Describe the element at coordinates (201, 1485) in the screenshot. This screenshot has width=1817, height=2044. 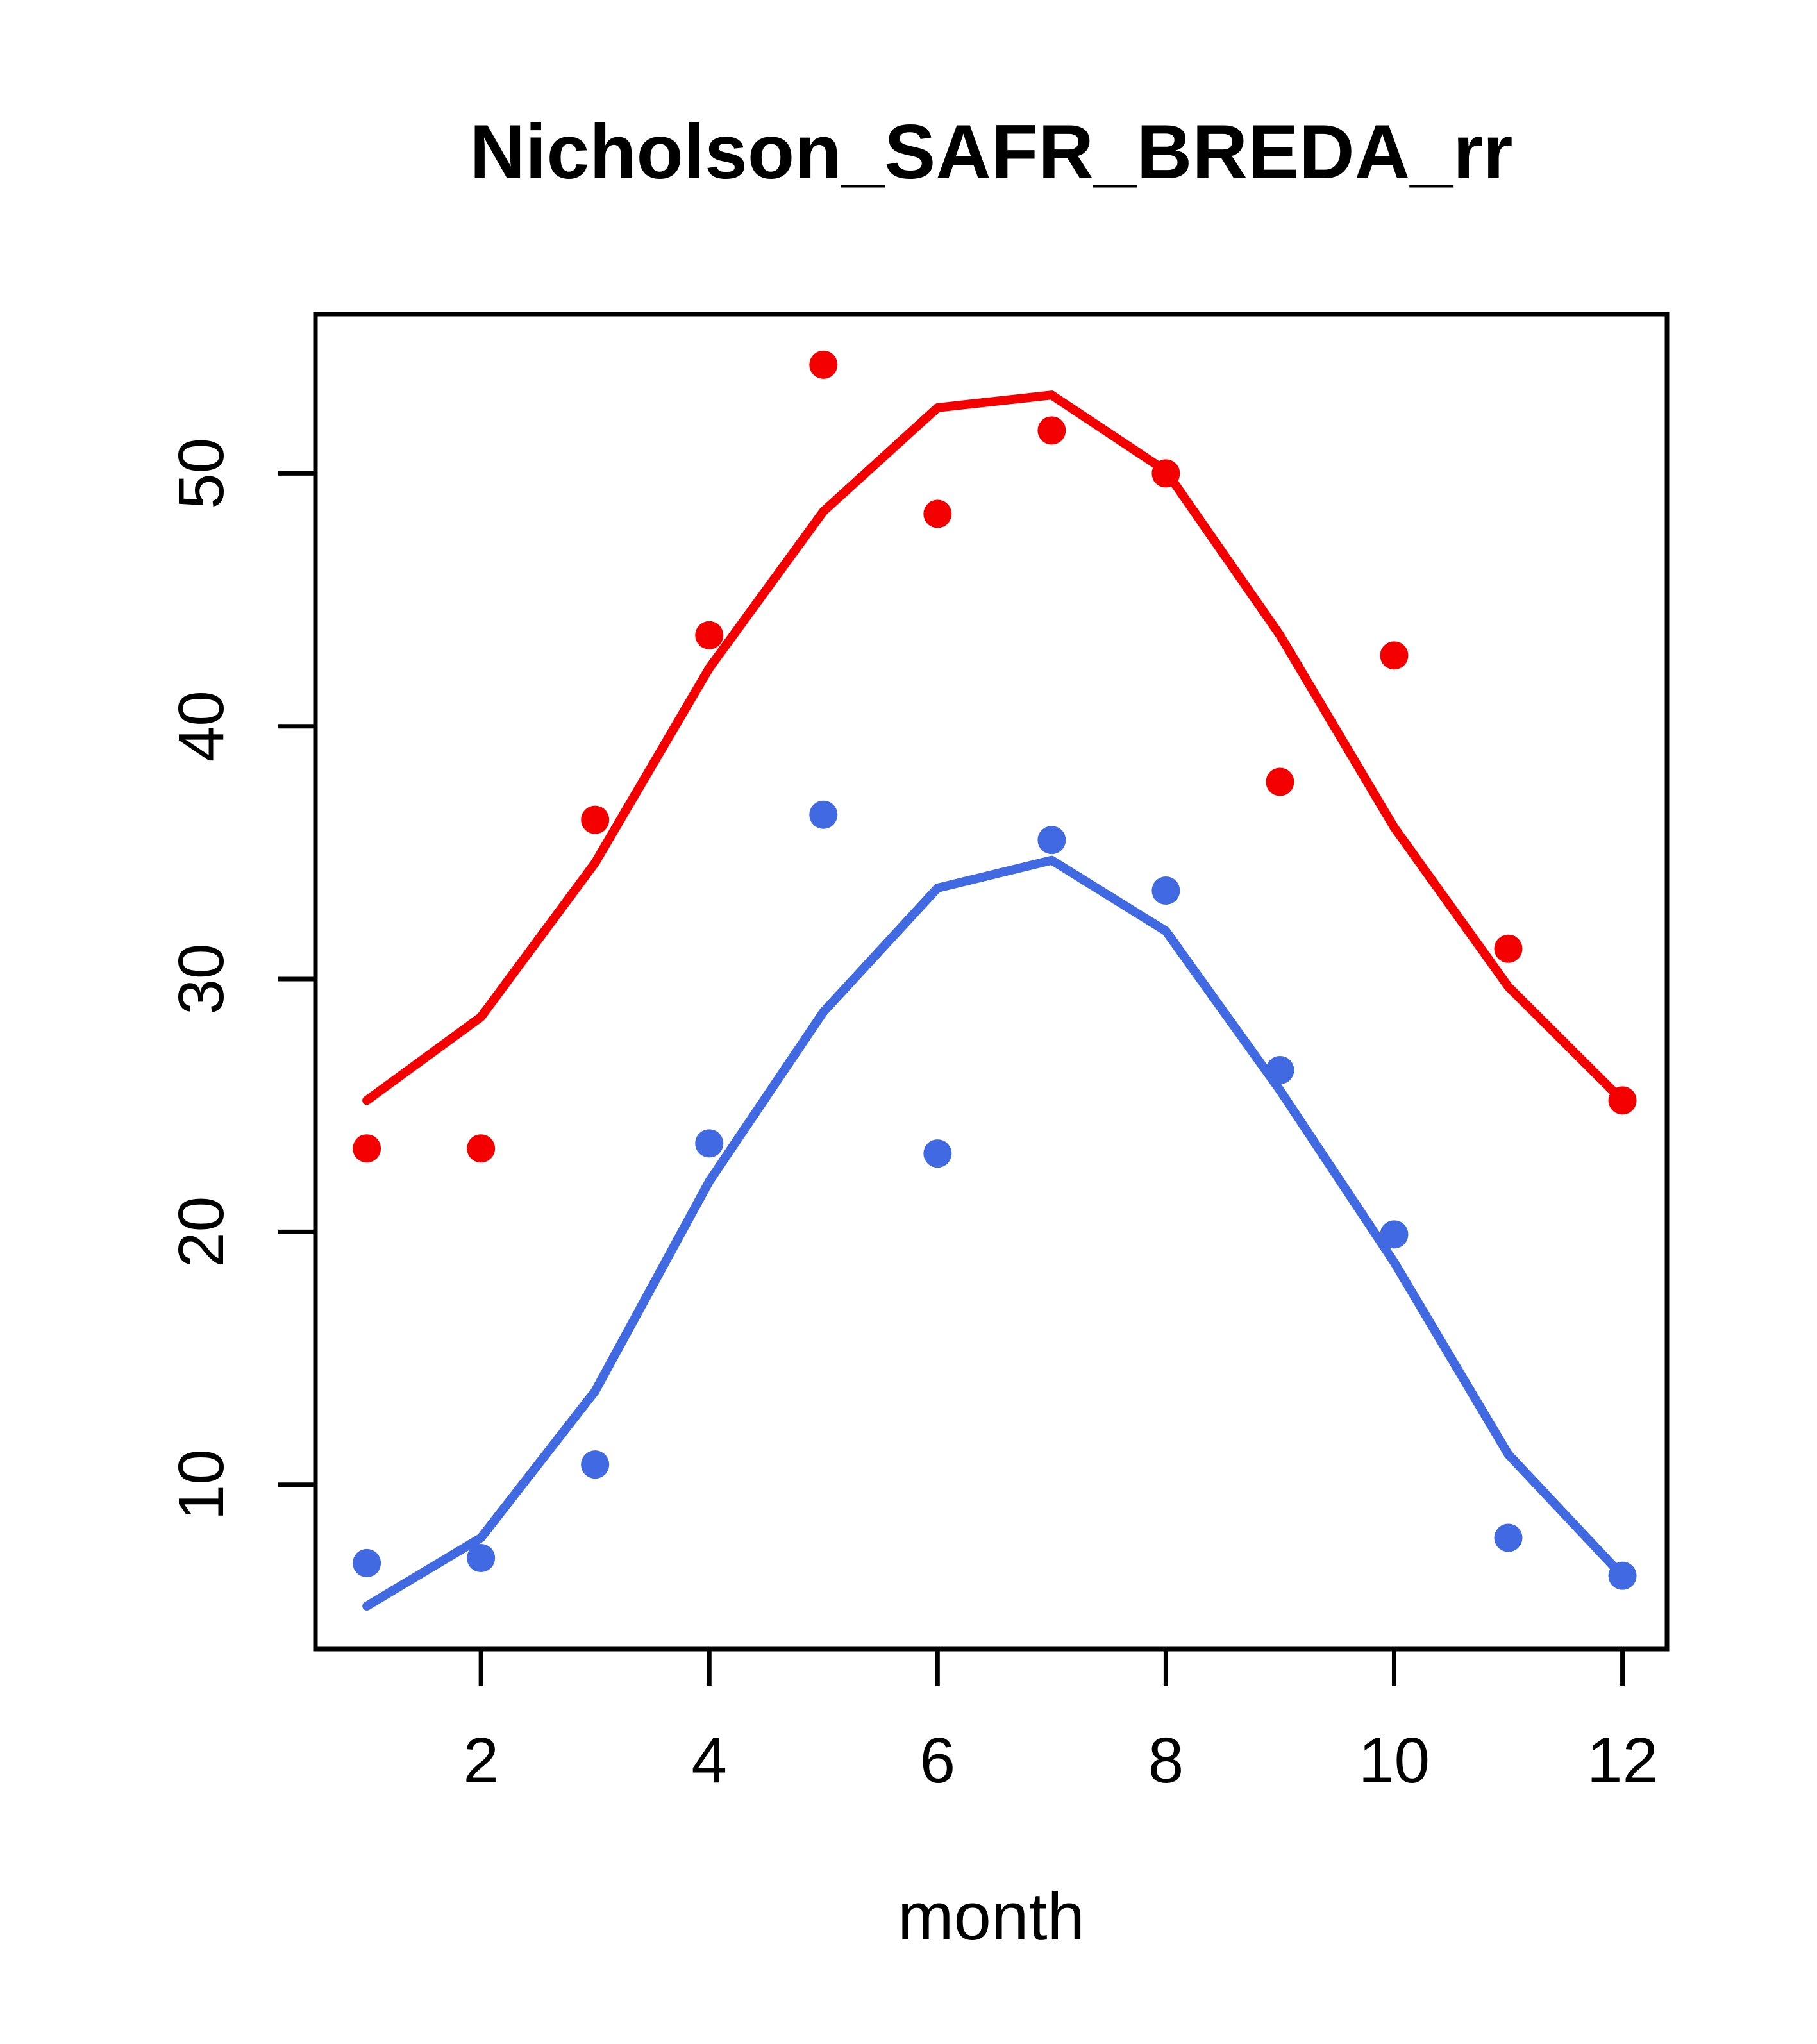
I see `y-tick-label: 10` at that location.